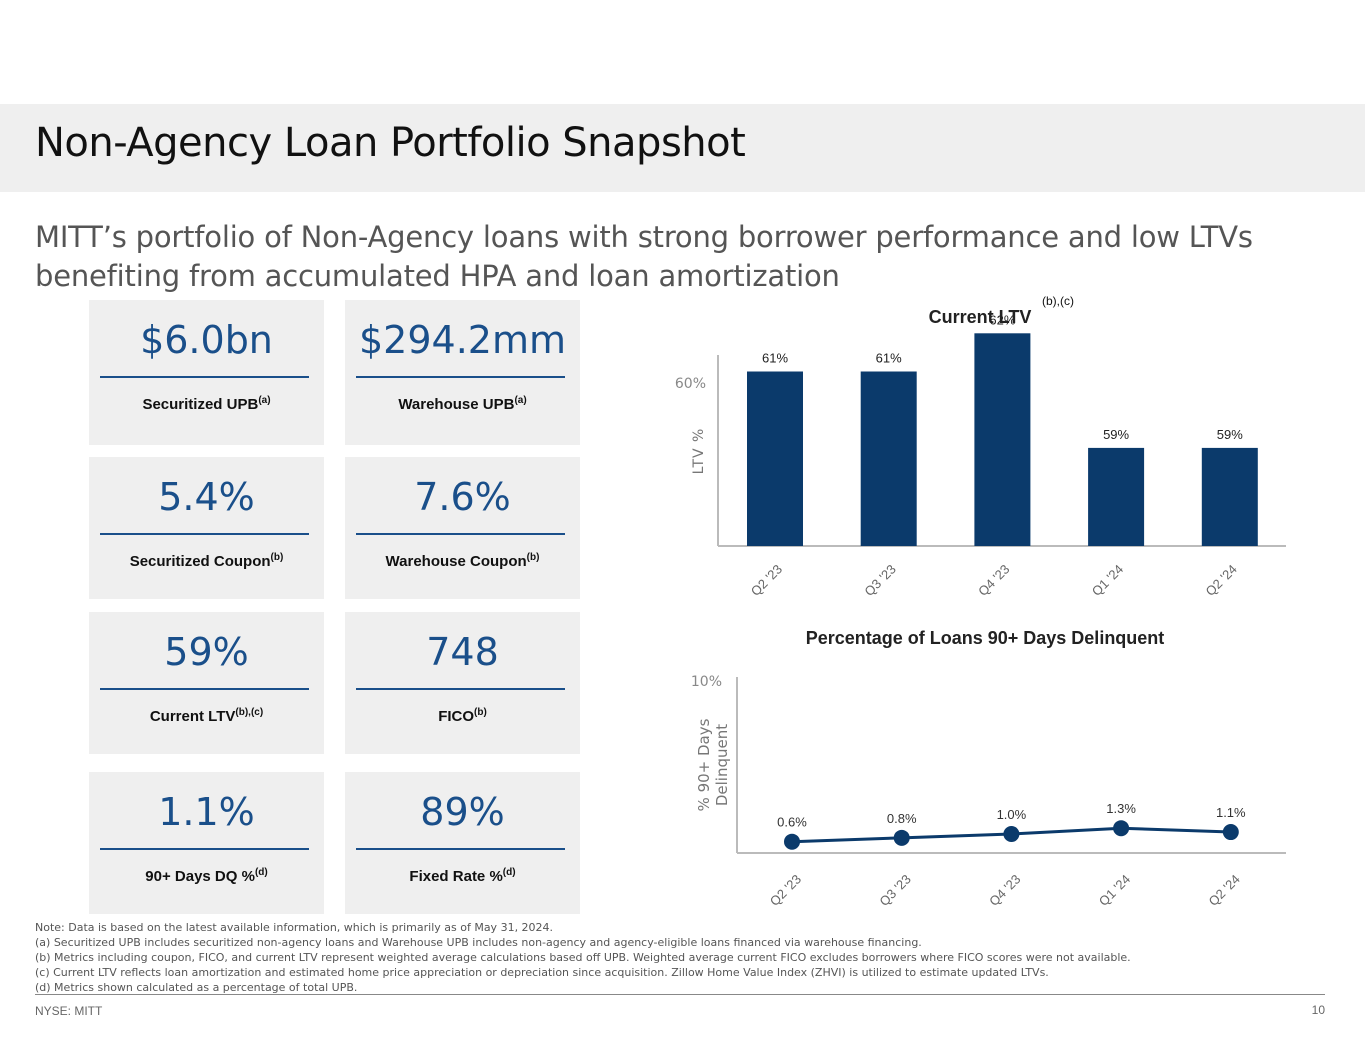  Describe the element at coordinates (206, 652) in the screenshot. I see `metric-value: 59%` at that location.